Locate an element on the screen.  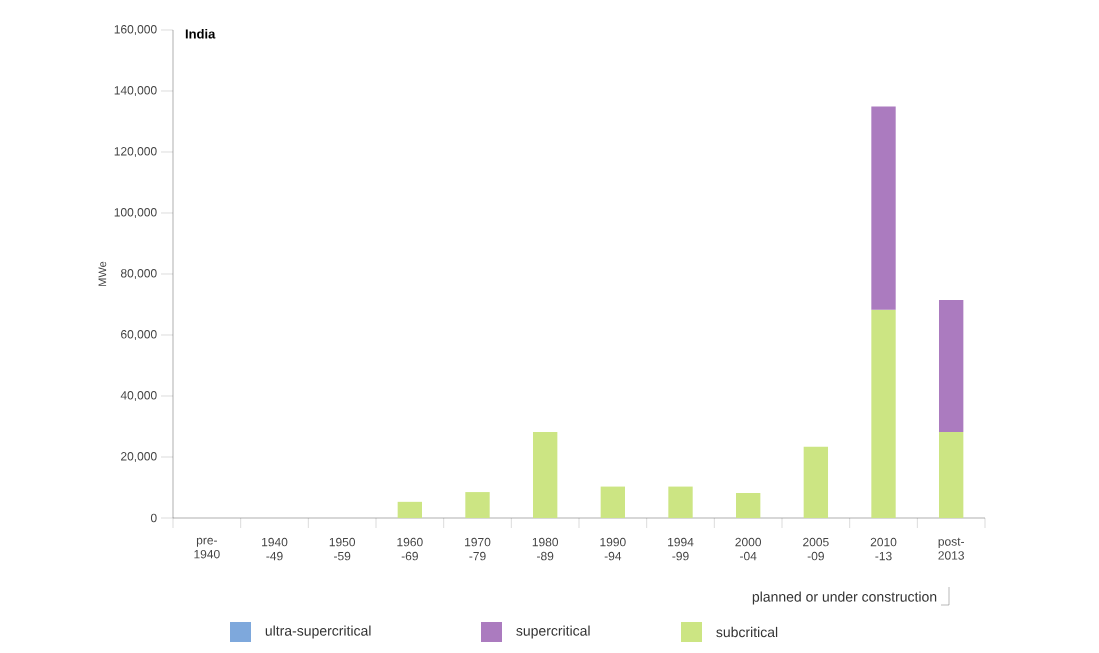
x-tick-label: 2010 -13 is located at coordinates (883, 549).